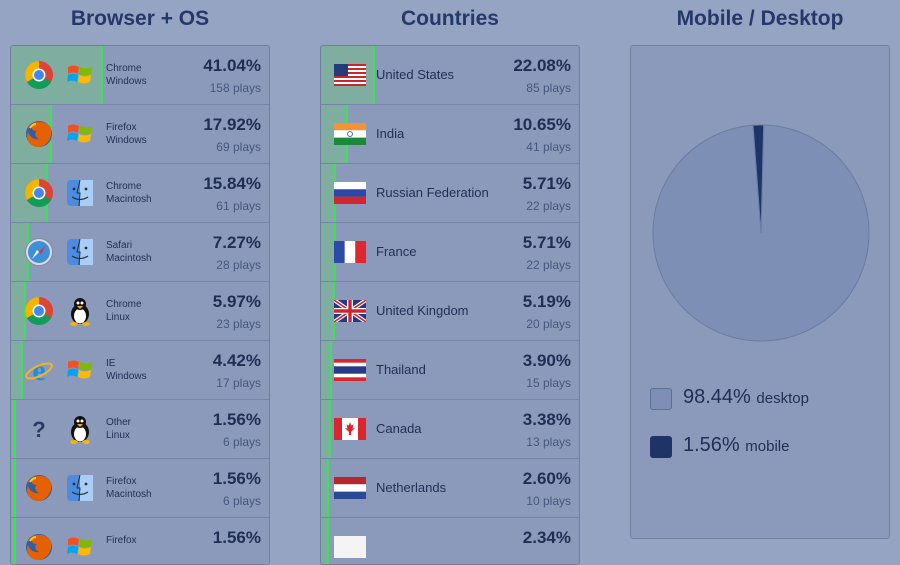  Describe the element at coordinates (711, 445) in the screenshot. I see `mobile-percent: 1.56%` at that location.